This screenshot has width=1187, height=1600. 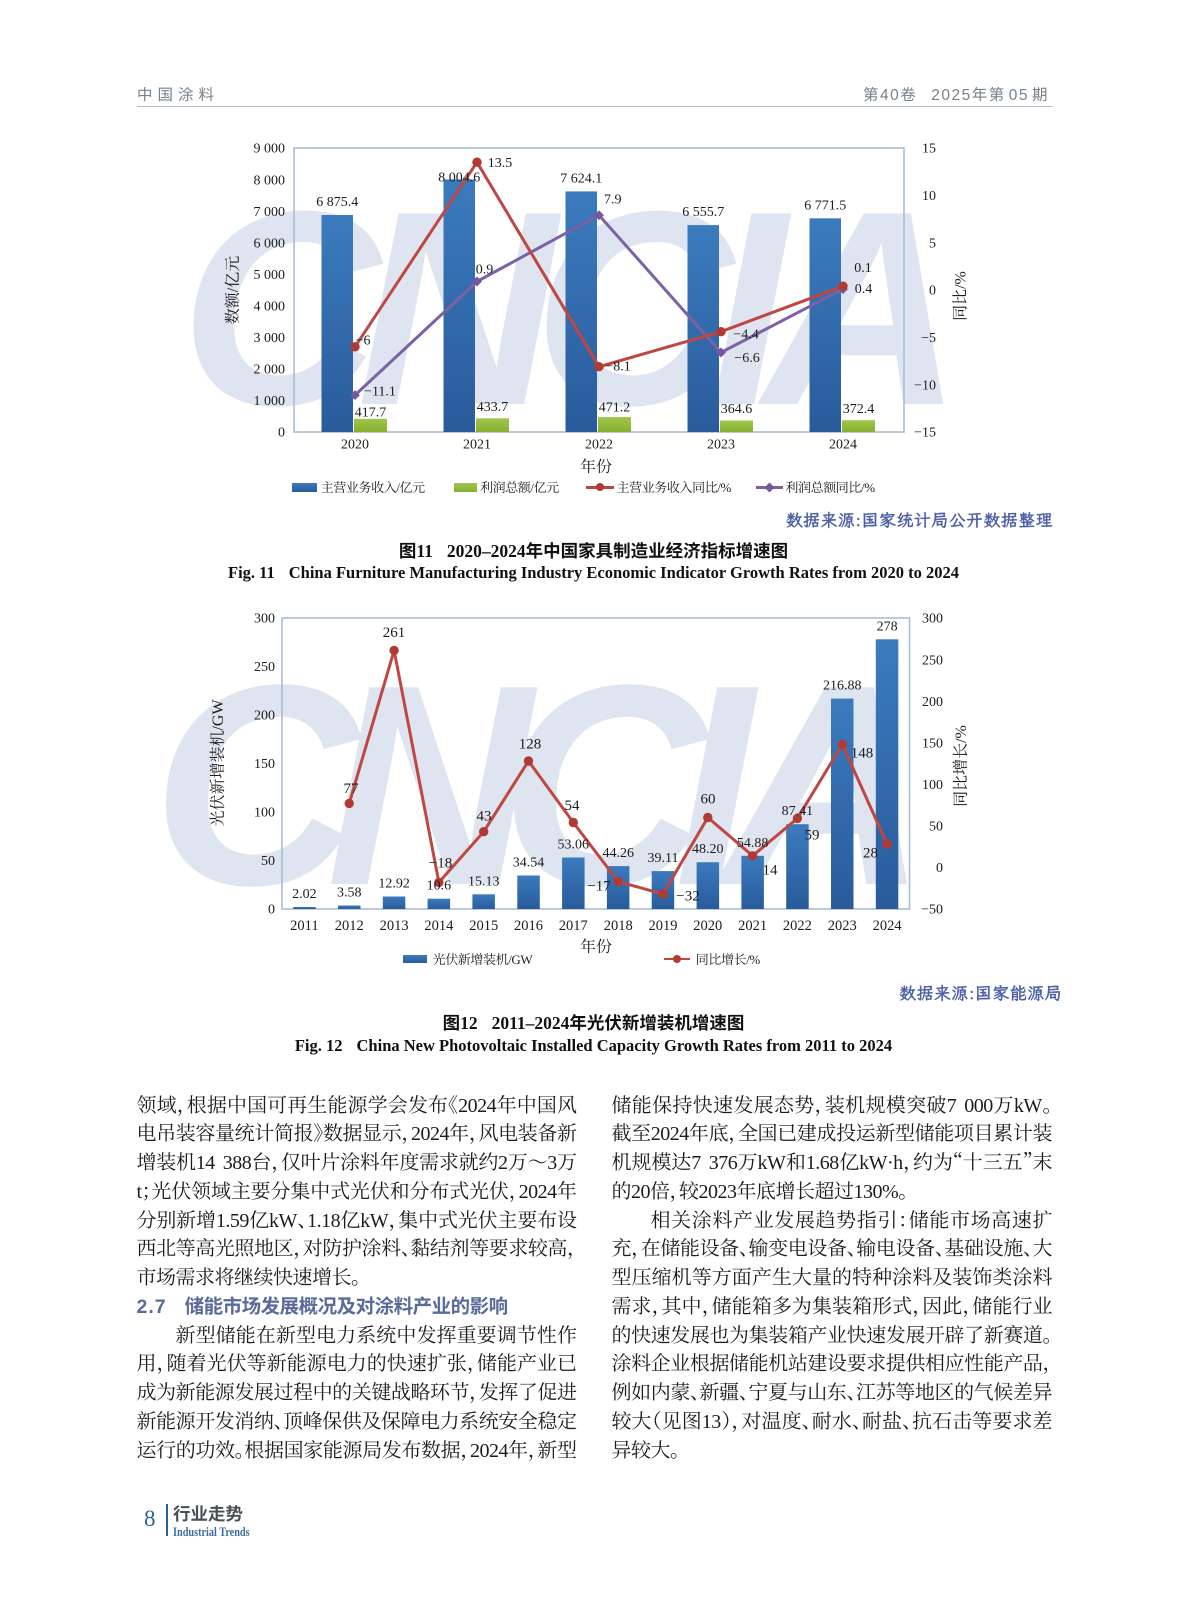 I want to click on svg-text: 148, so click(x=862, y=754).